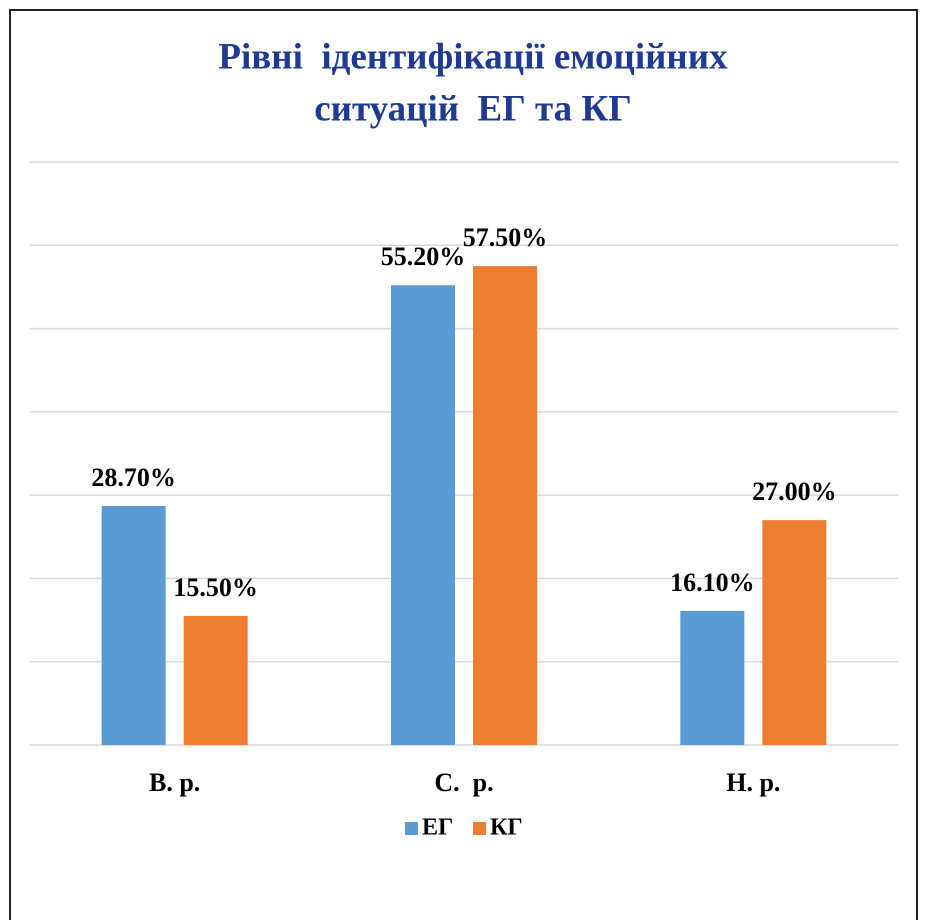 The height and width of the screenshot is (920, 929). What do you see at coordinates (712, 582) in the screenshot?
I see `data-label: 16.10%` at bounding box center [712, 582].